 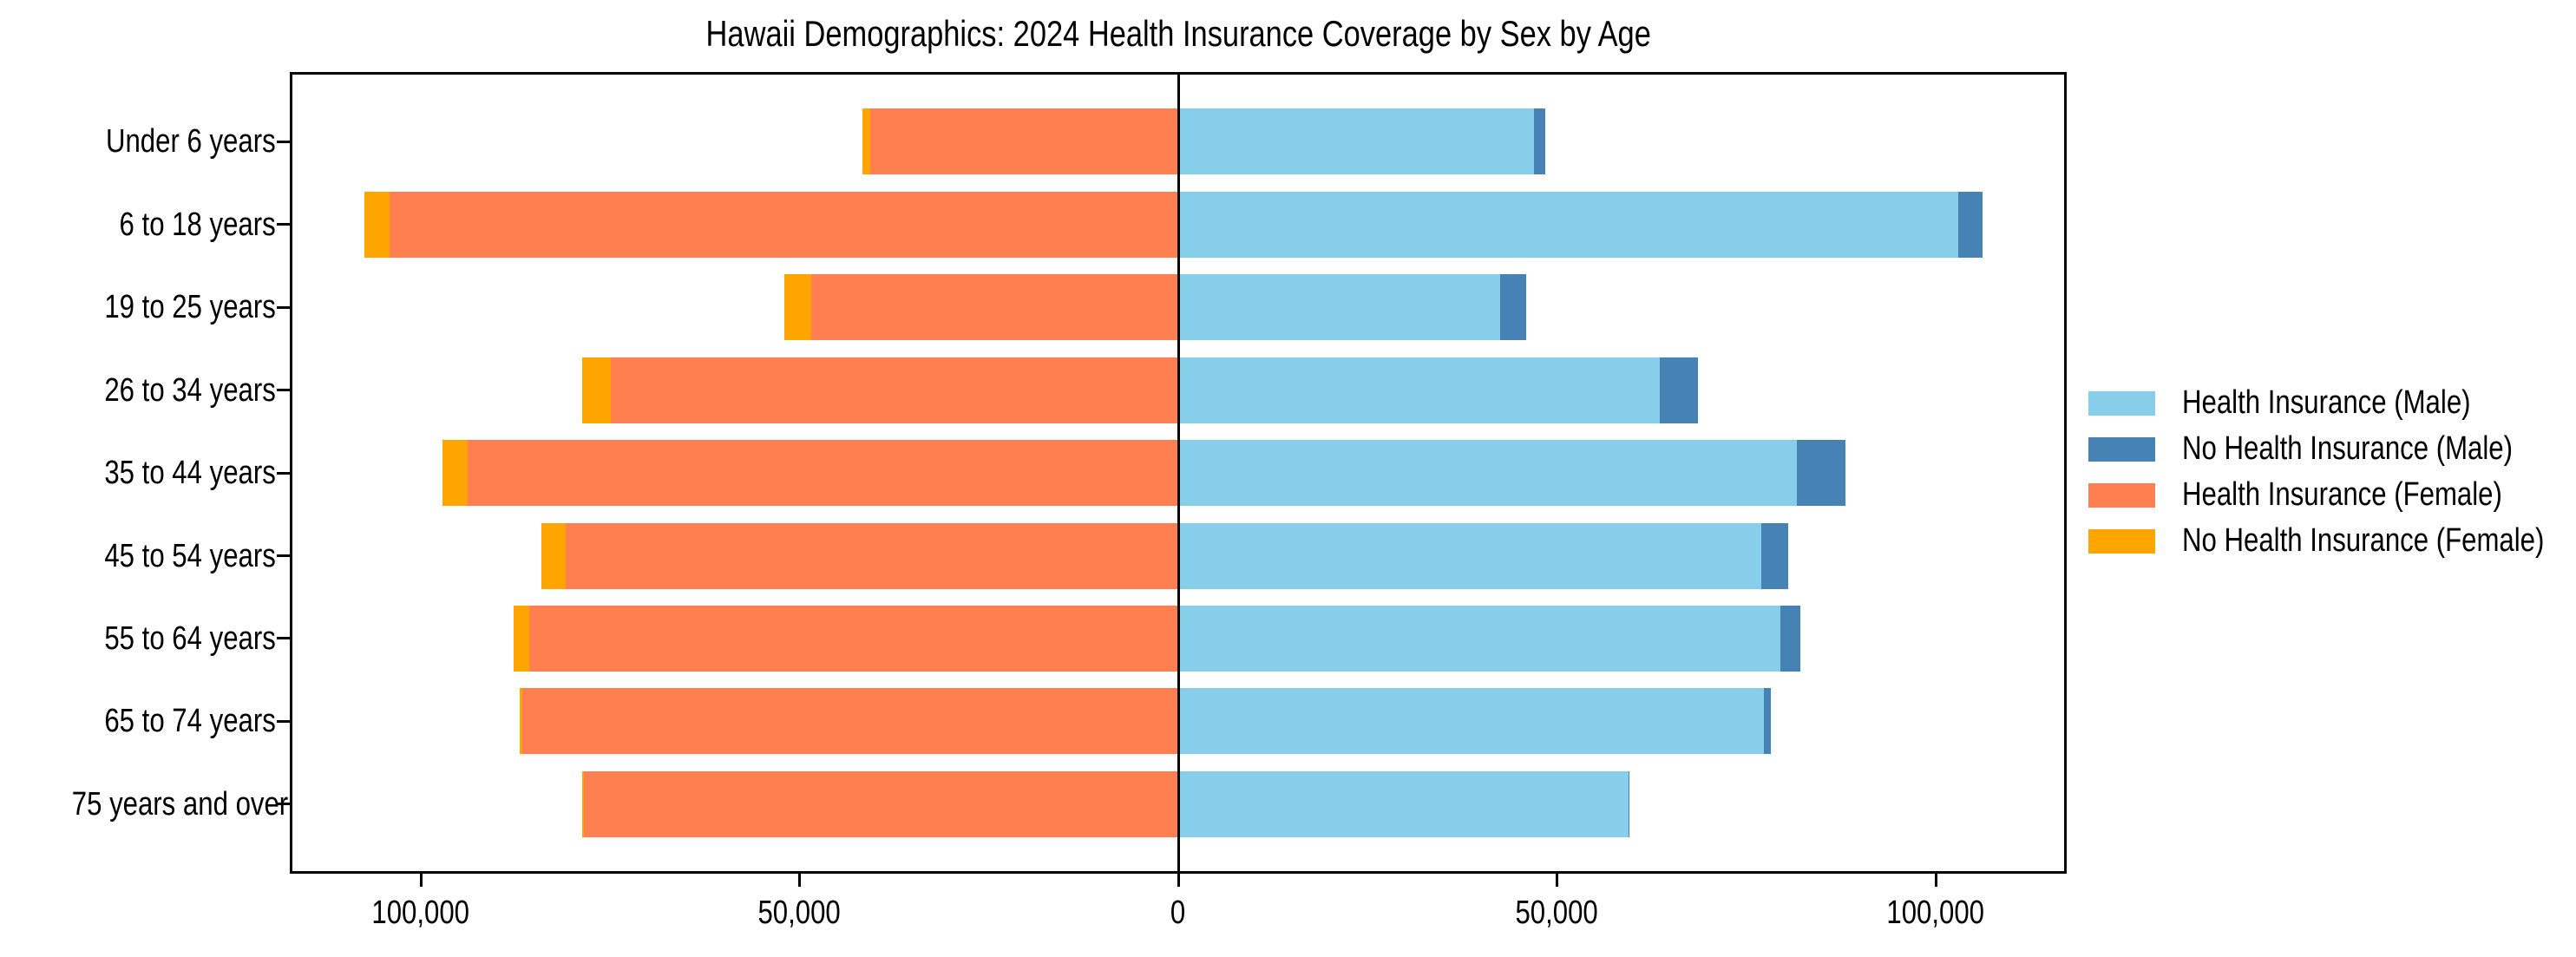 I want to click on x-axis-tick-label-text: 0, so click(x=1178, y=913).